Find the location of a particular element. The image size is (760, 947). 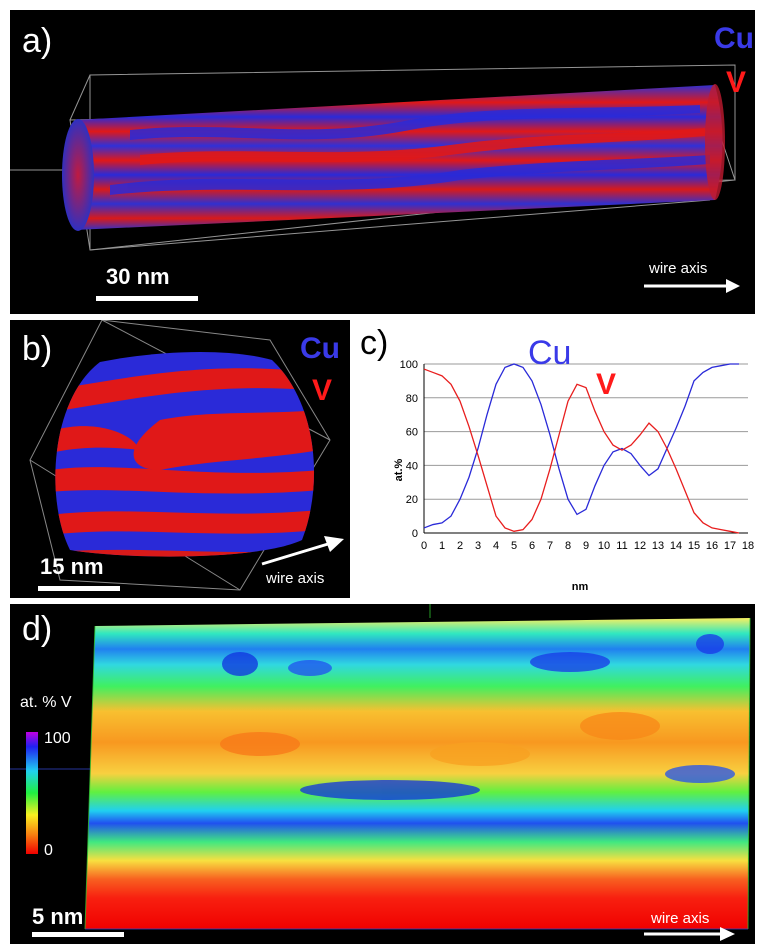

wire-axis-arrow-b is located at coordinates (302, 551).